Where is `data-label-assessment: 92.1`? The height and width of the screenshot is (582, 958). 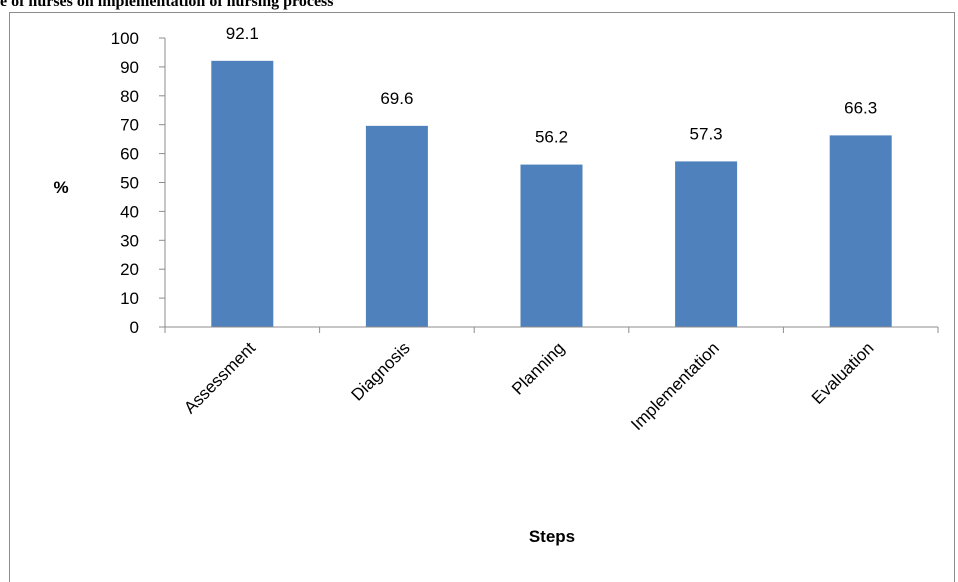 data-label-assessment: 92.1 is located at coordinates (242, 33).